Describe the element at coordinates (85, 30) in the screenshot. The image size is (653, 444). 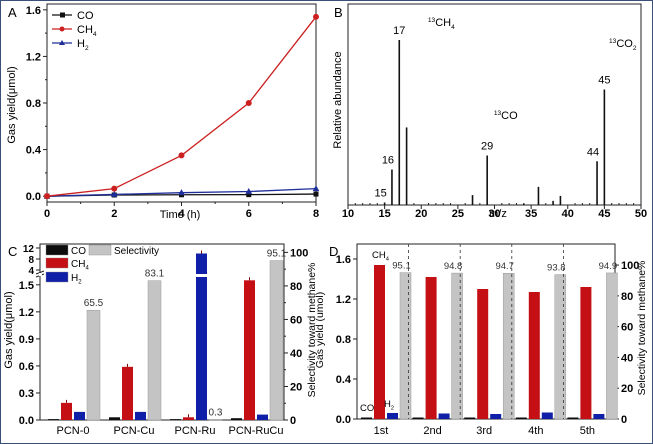
I see `panel-a-legend-label-main: CH` at that location.